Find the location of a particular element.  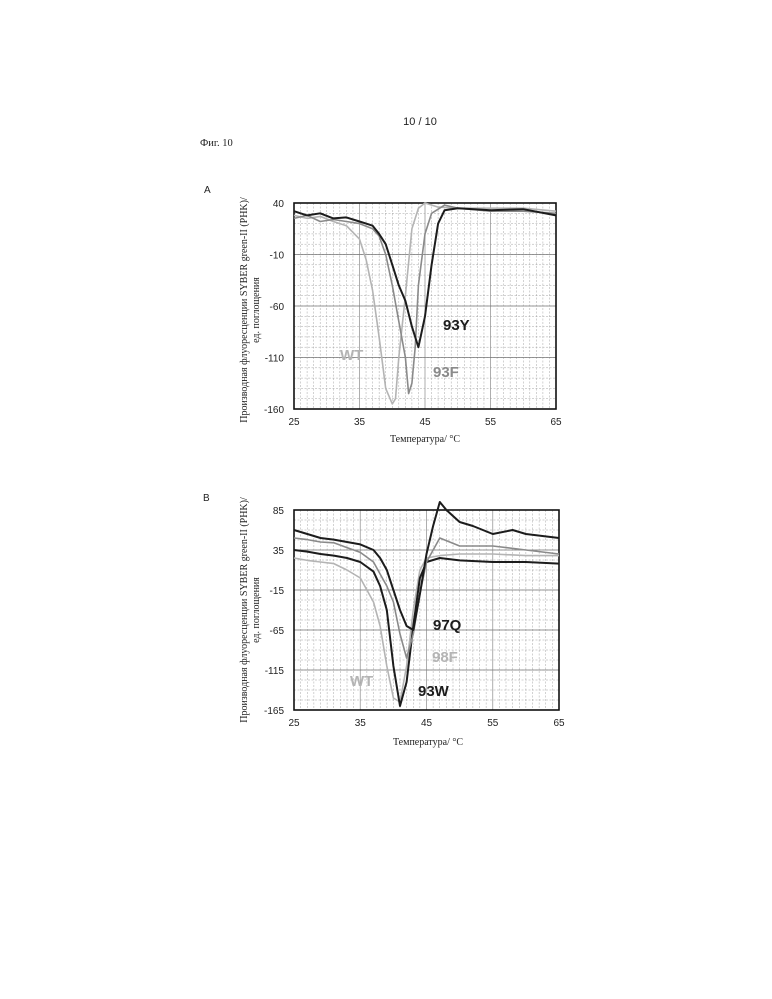

chart-b-y-tick-label: -165 is located at coordinates (274, 711).